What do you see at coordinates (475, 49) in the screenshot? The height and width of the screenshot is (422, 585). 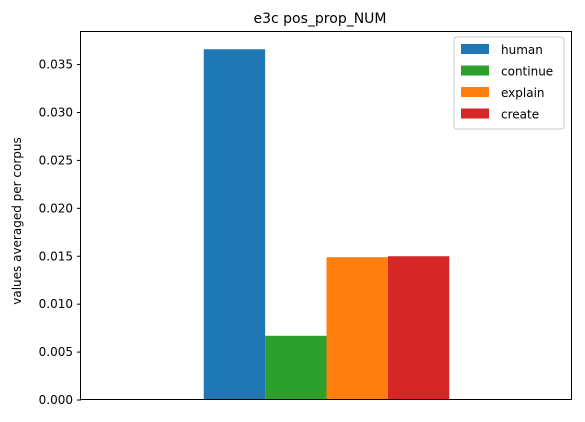 I see `legend-swatch-human` at bounding box center [475, 49].